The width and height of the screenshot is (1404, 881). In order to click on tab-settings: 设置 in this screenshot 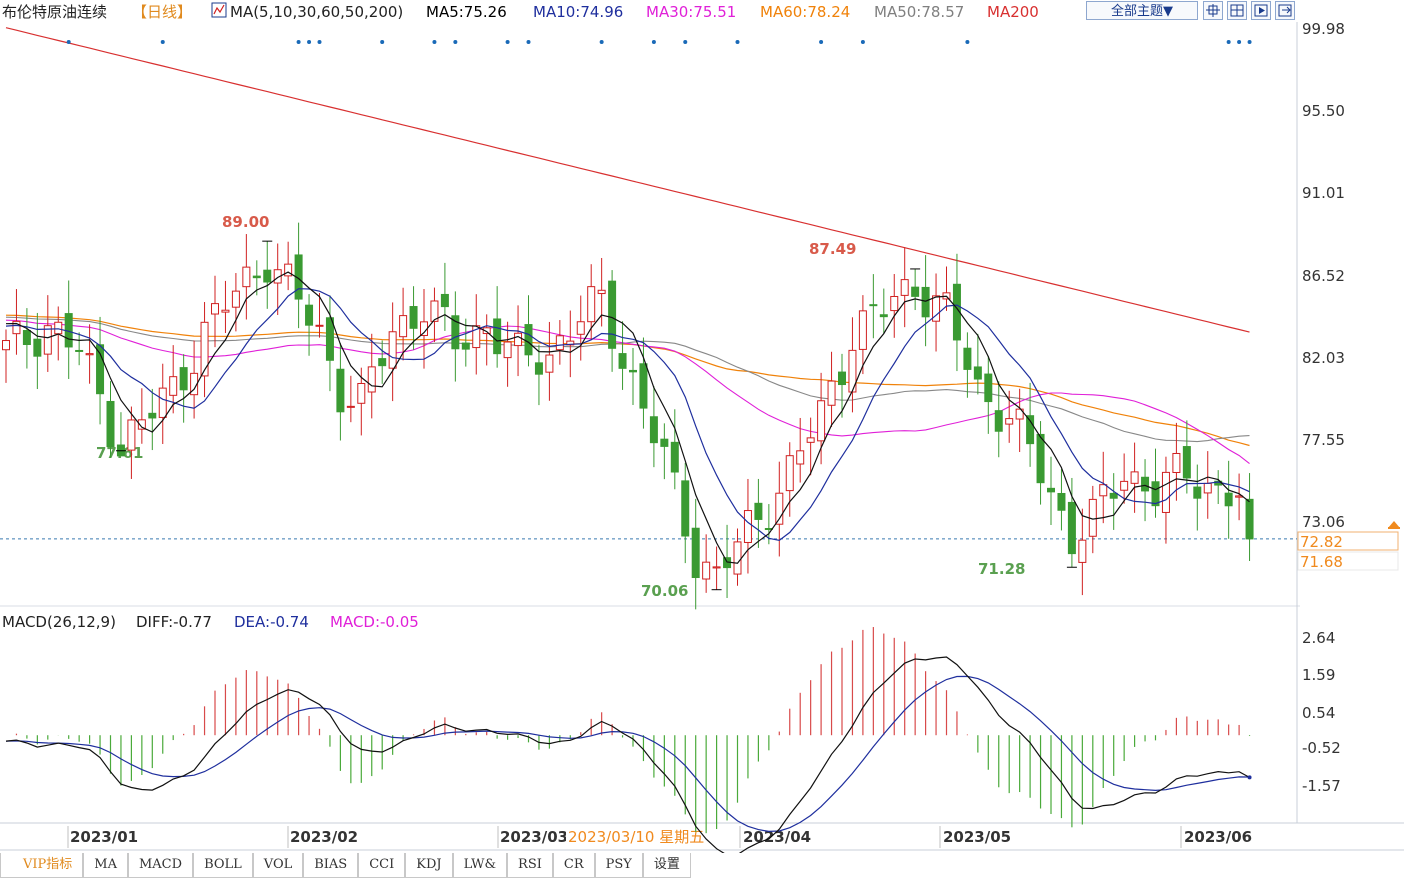, I will do `click(666, 865)`.